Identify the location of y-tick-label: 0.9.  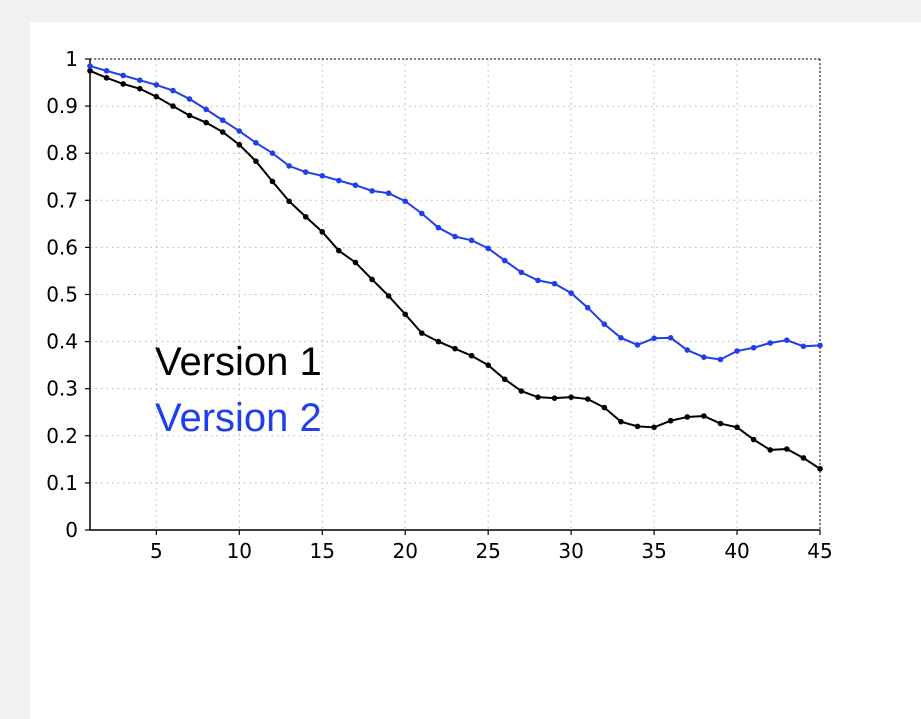
(62, 106).